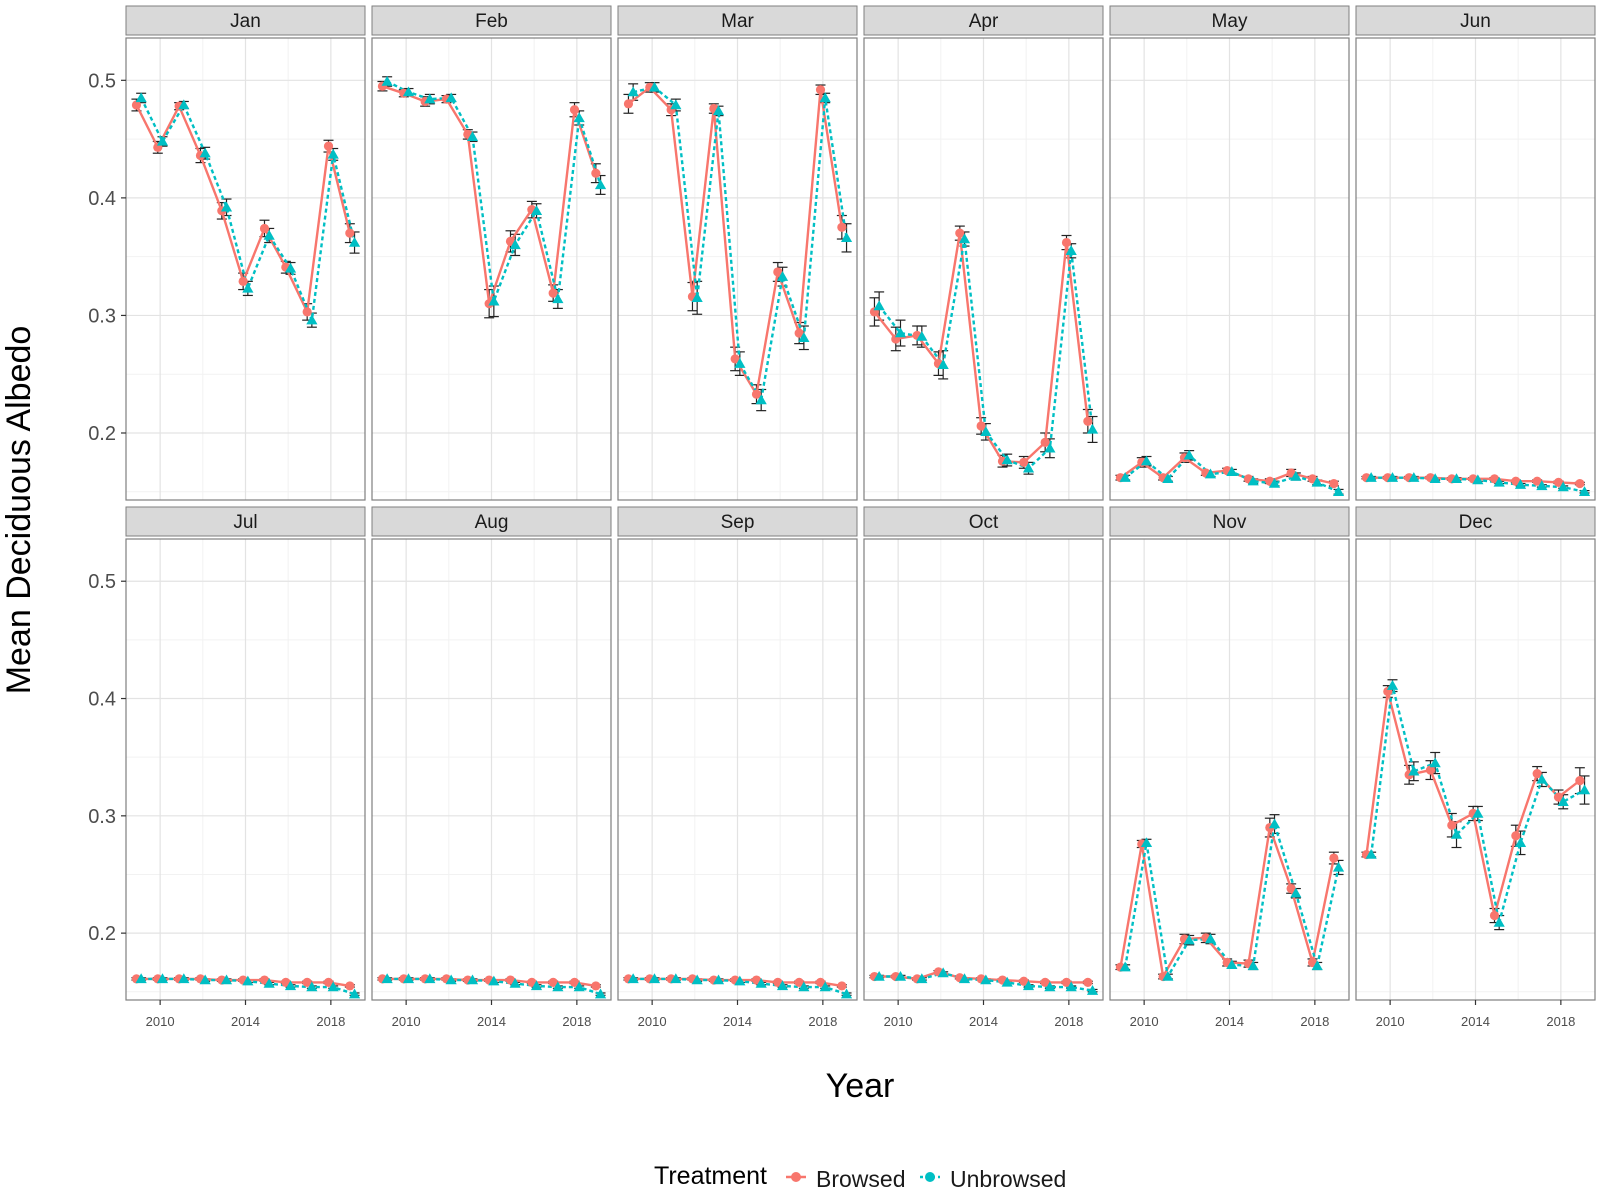 The width and height of the screenshot is (1600, 1200). I want to click on facet-strip-label: Jul, so click(245, 522).